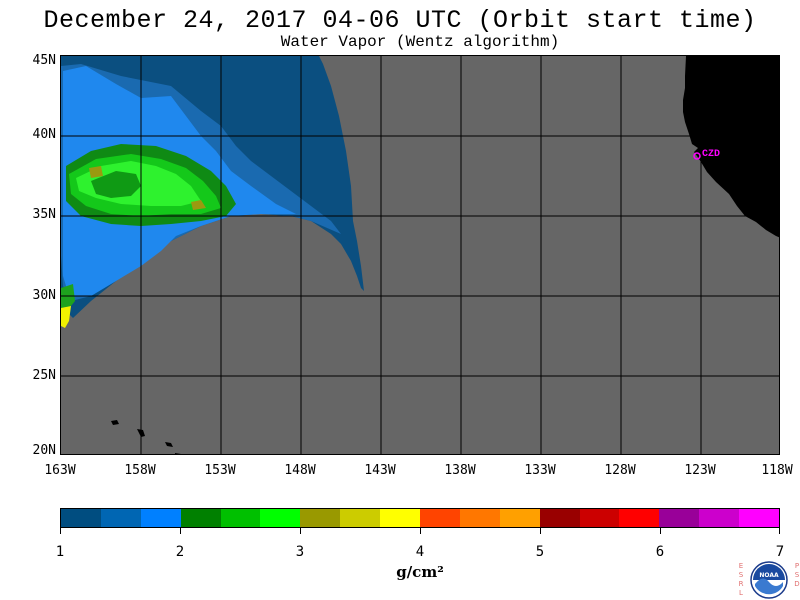  Describe the element at coordinates (697, 156) in the screenshot. I see `station-marker` at that location.